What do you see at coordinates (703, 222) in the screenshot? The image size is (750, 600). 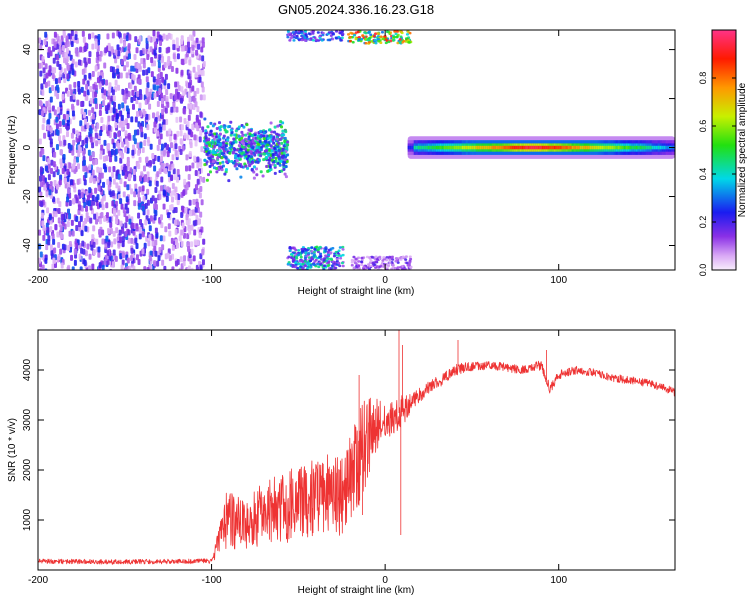 I see `colorbar-tick-label: 0.2` at bounding box center [703, 222].